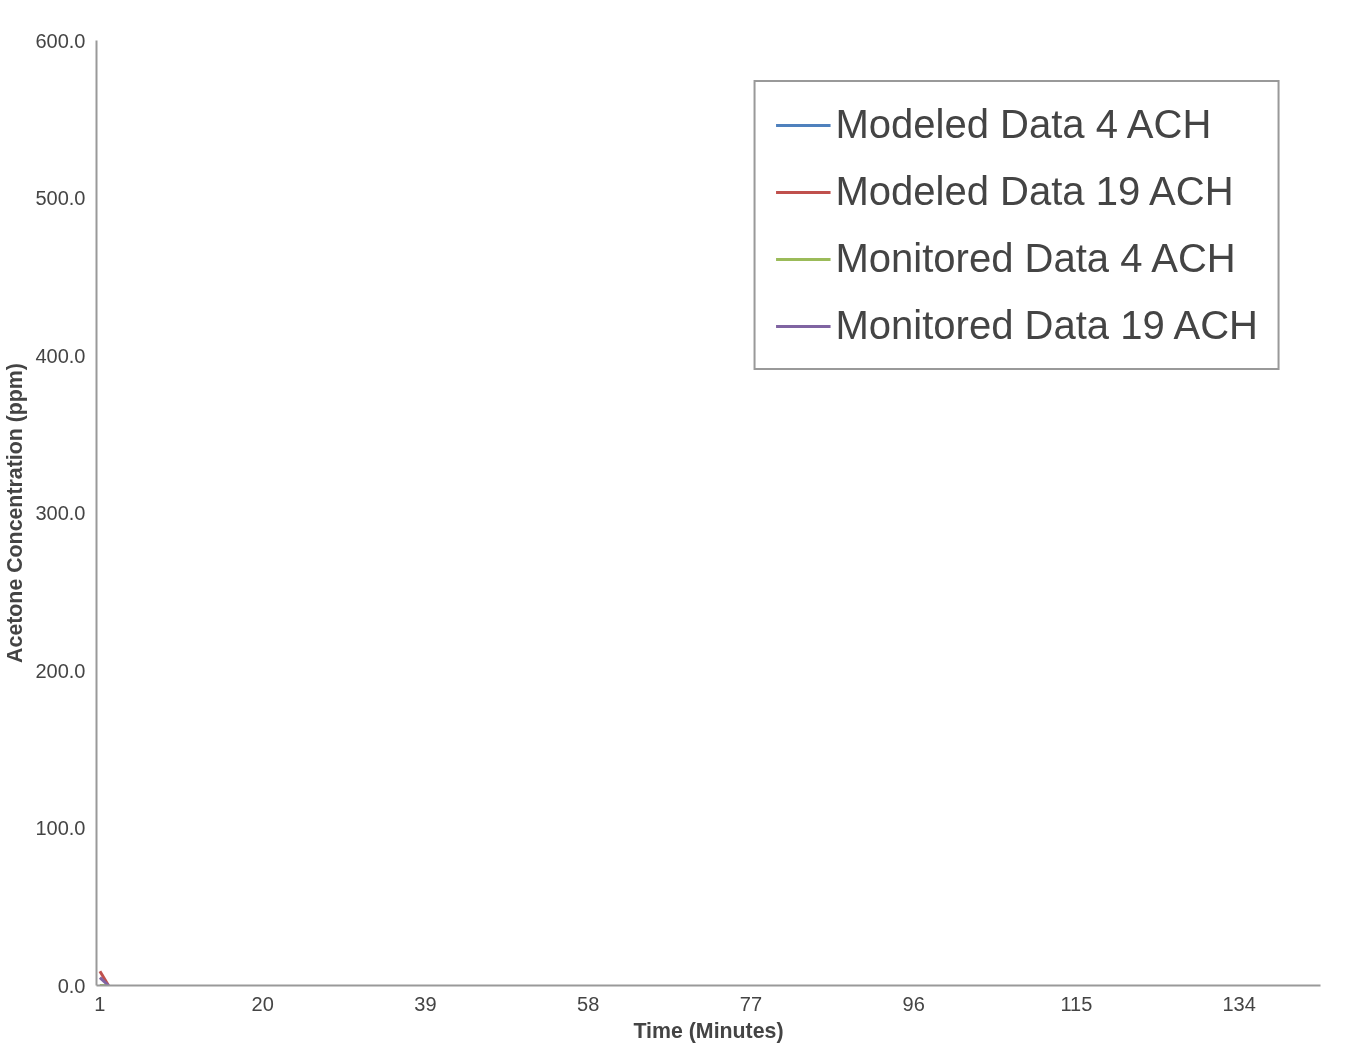 Image resolution: width=1345 pixels, height=1058 pixels. I want to click on legend-label: Monitored Data 19 ACH, so click(1046, 325).